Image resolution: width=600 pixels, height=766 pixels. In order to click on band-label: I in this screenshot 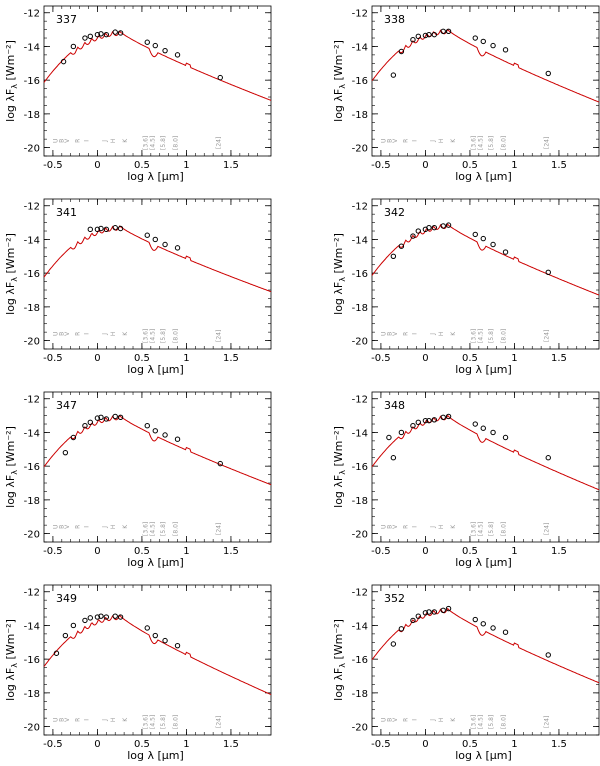, I will do `click(87, 527)`.